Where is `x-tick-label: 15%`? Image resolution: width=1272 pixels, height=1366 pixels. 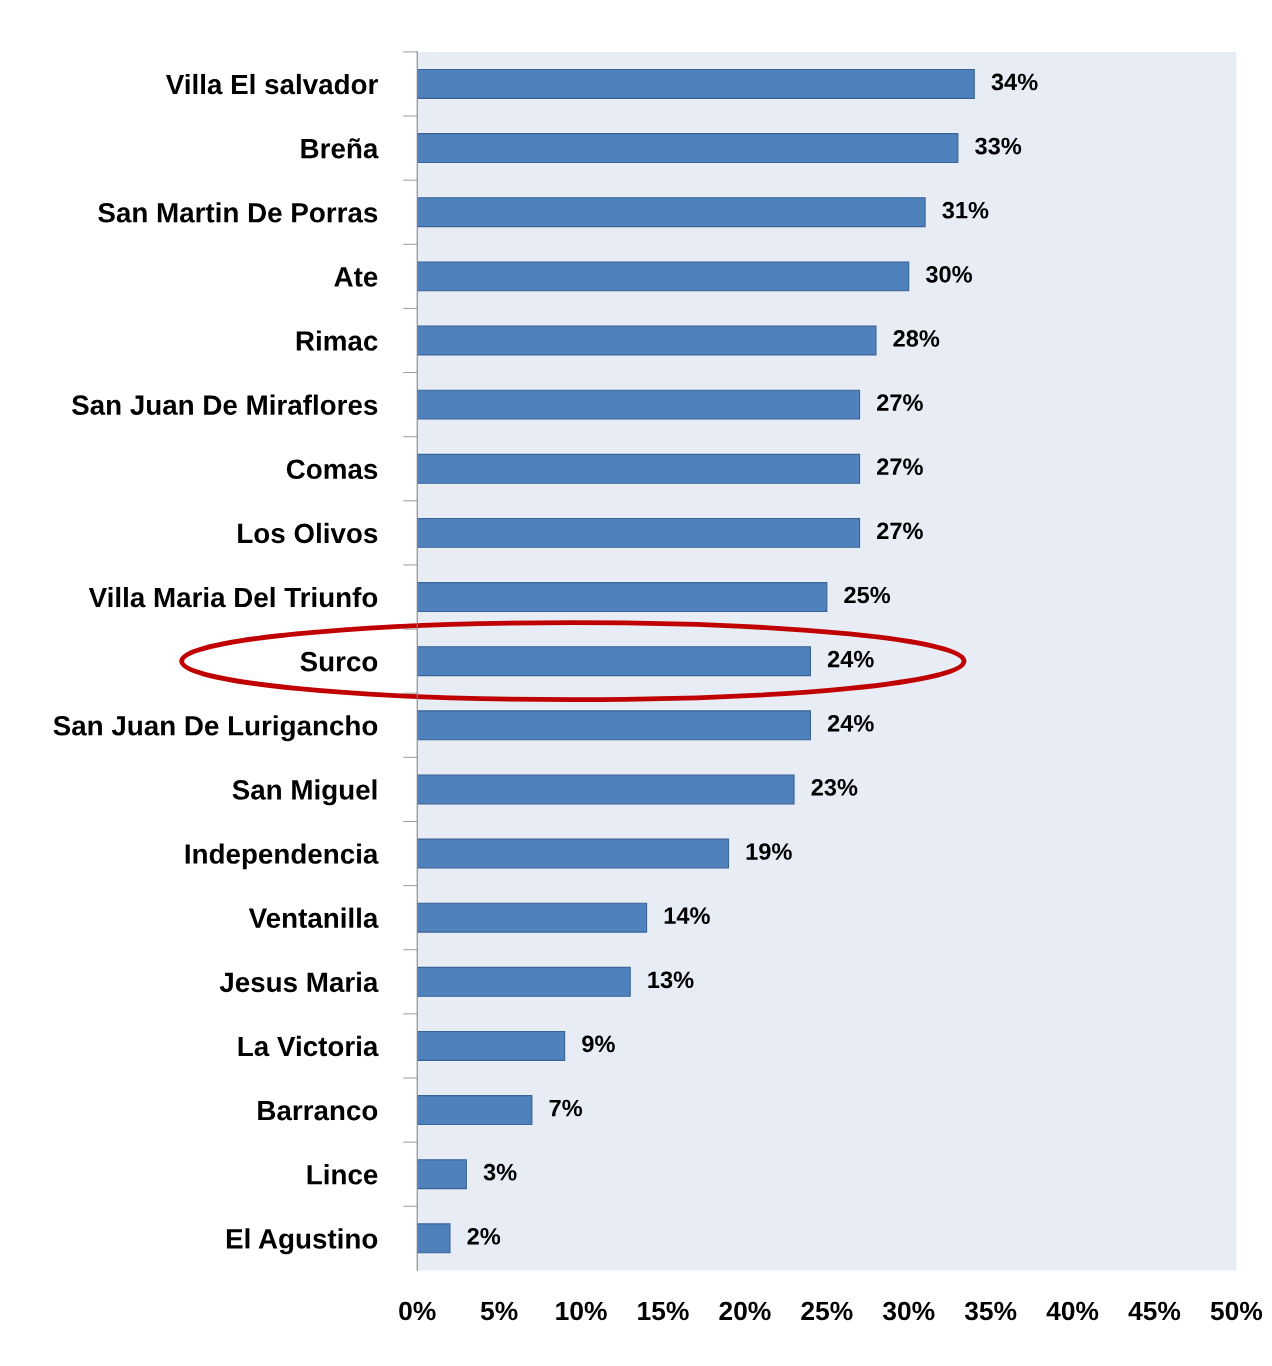
x-tick-label: 15% is located at coordinates (663, 1311).